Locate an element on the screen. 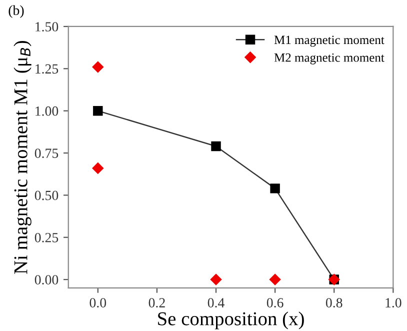 The image size is (407, 331). y-axis-title: Ni magnetic moment M1 (μ$_{B}$) is located at coordinates (23, 157).